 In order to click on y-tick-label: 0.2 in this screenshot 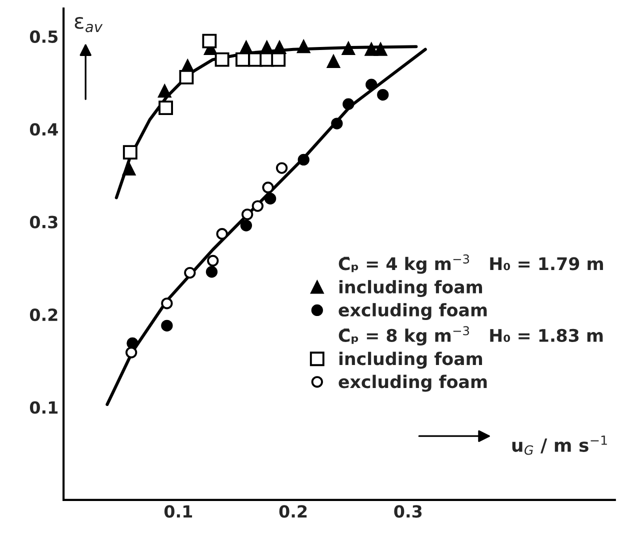, I will do `click(44, 315)`.